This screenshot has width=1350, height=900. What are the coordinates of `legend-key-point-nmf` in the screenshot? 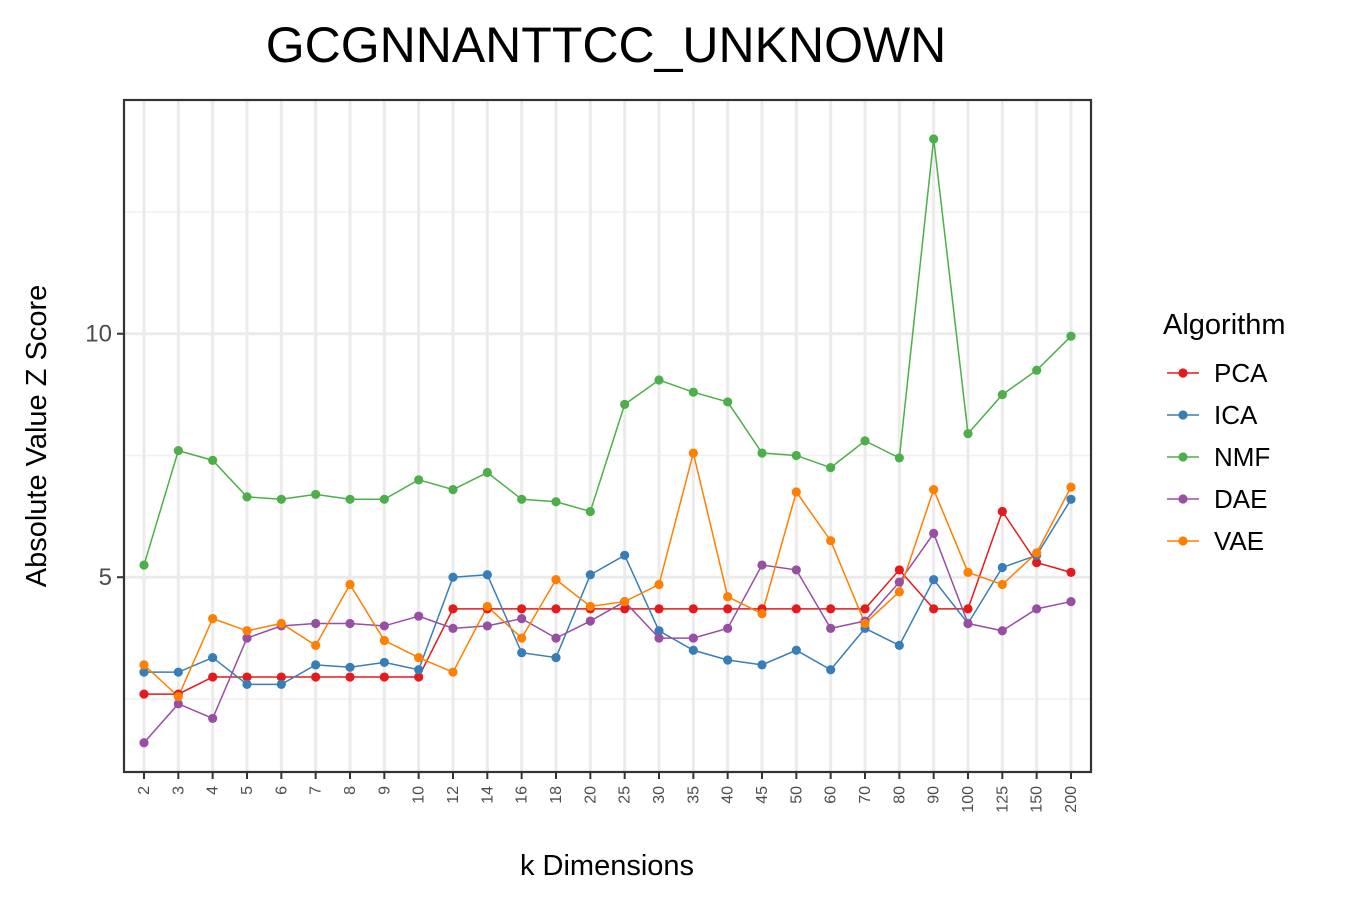 It's located at (1183, 457).